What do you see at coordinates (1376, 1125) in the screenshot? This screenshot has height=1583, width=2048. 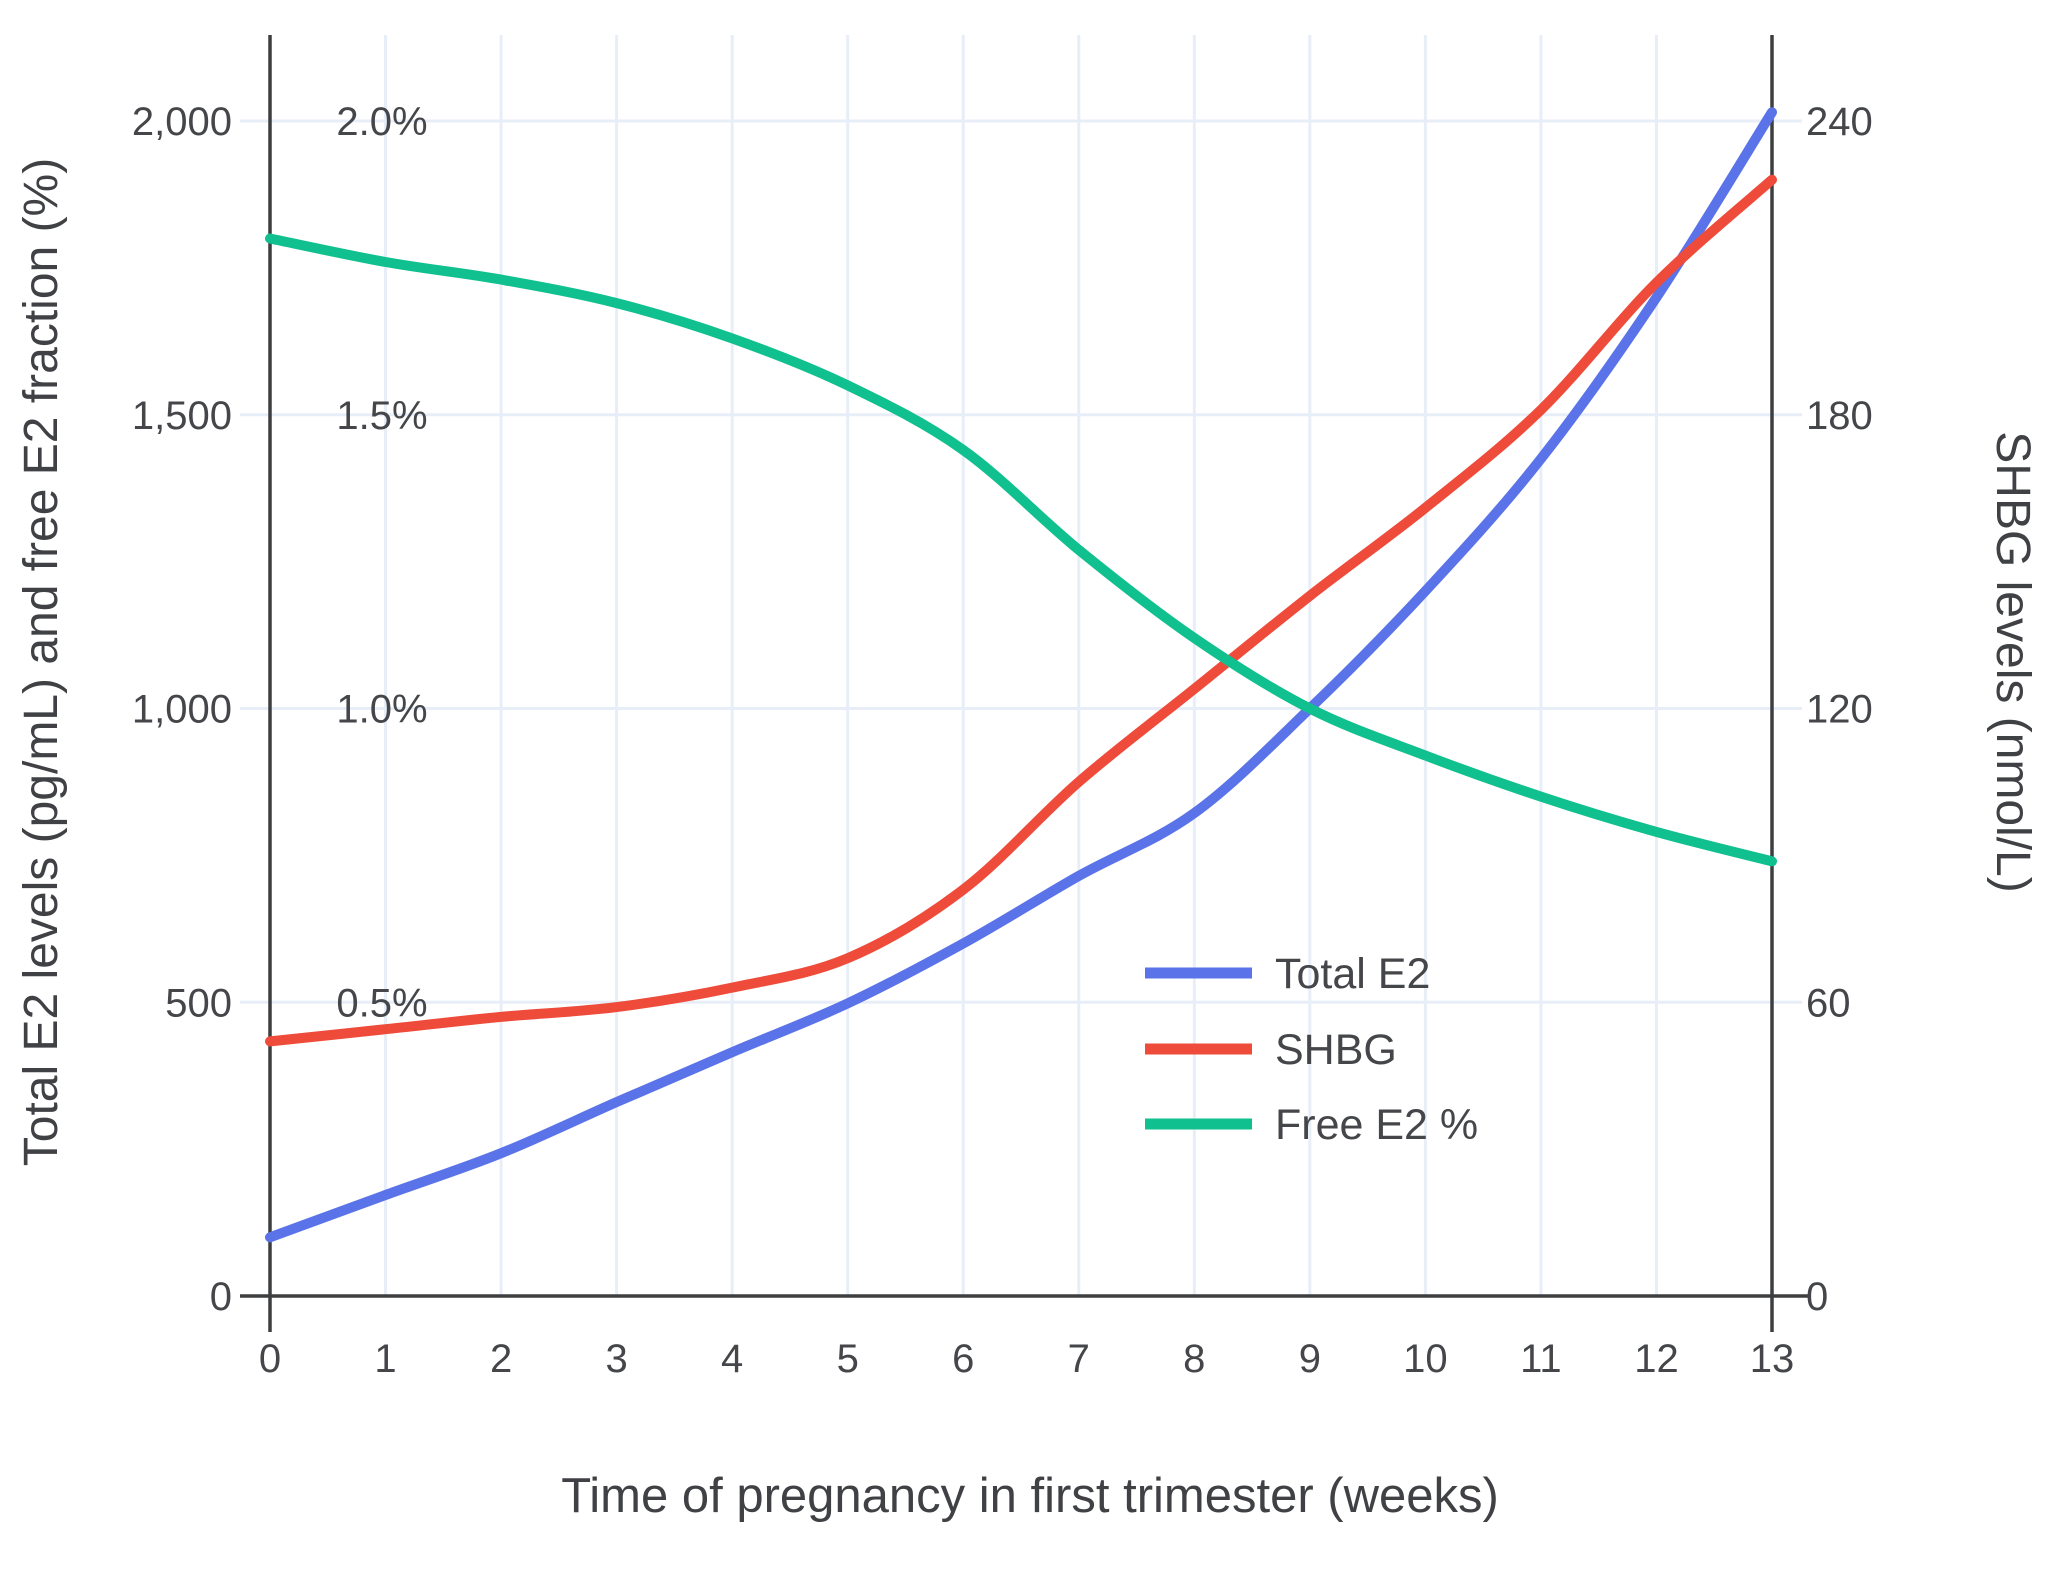 I see `legend-item-label: Free E2 %` at bounding box center [1376, 1125].